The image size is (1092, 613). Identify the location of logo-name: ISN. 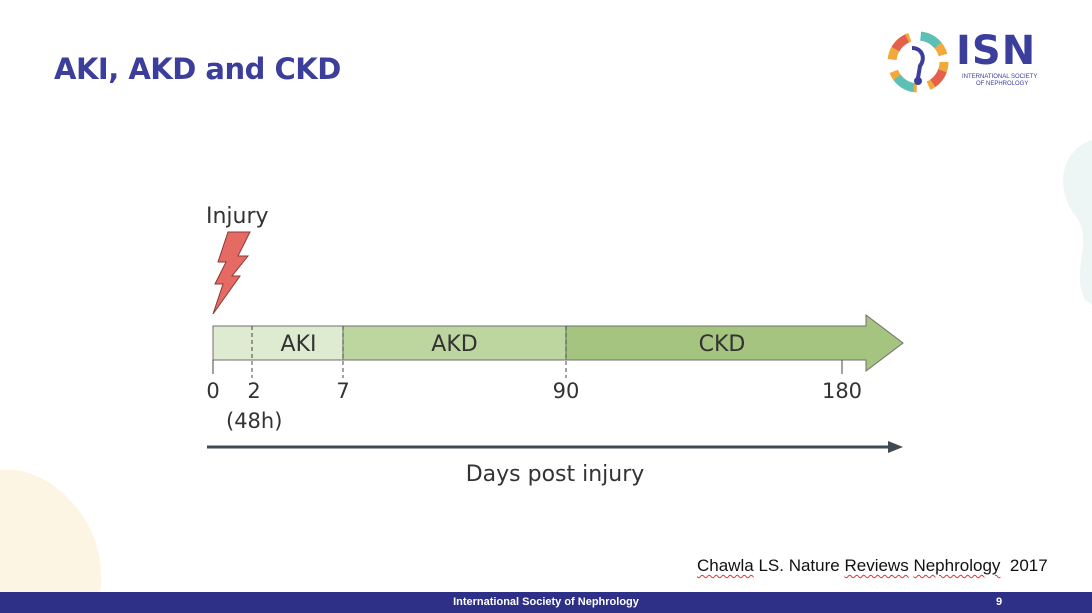
(996, 51).